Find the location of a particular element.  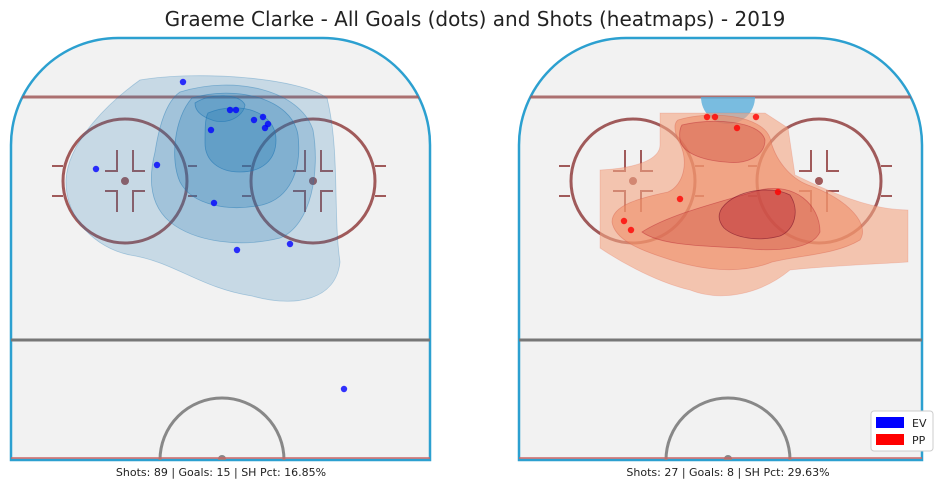

right-caption: Shots: 27 | Goals: 8 | SH Pct: 29.63% is located at coordinates (727, 472).